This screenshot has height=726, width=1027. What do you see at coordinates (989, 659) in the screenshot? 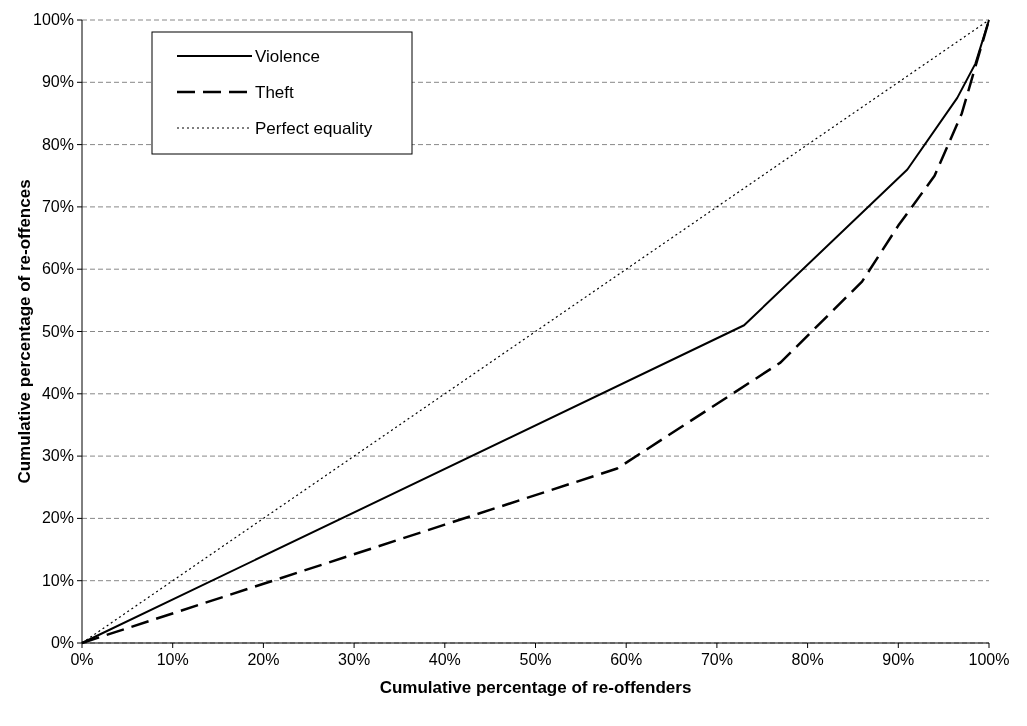
I see `x-tick-label: 100%` at bounding box center [989, 659].